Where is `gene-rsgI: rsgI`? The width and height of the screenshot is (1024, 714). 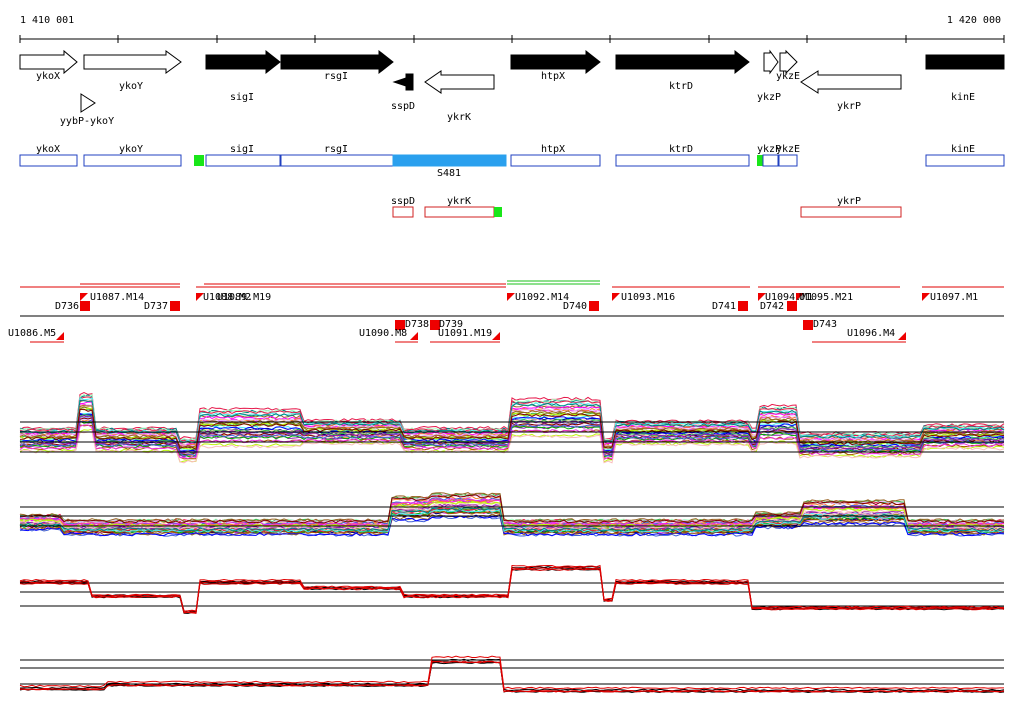 gene-rsgI: rsgI is located at coordinates (337, 65).